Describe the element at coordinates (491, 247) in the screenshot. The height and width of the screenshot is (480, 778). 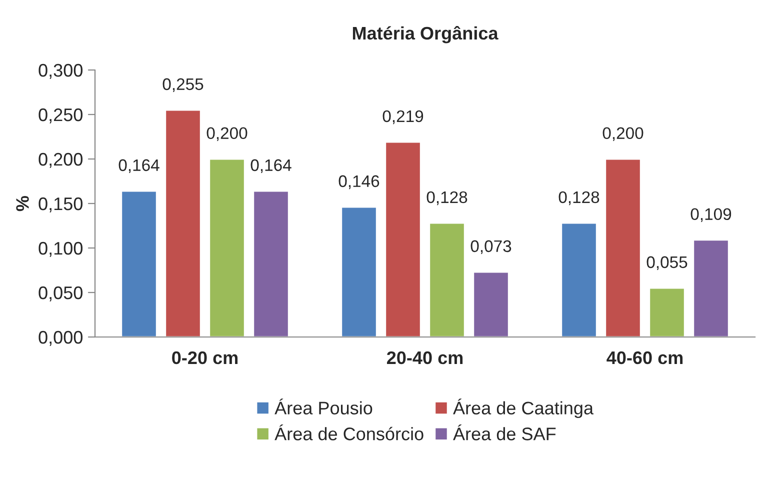
I see `data-label: 0,073` at that location.